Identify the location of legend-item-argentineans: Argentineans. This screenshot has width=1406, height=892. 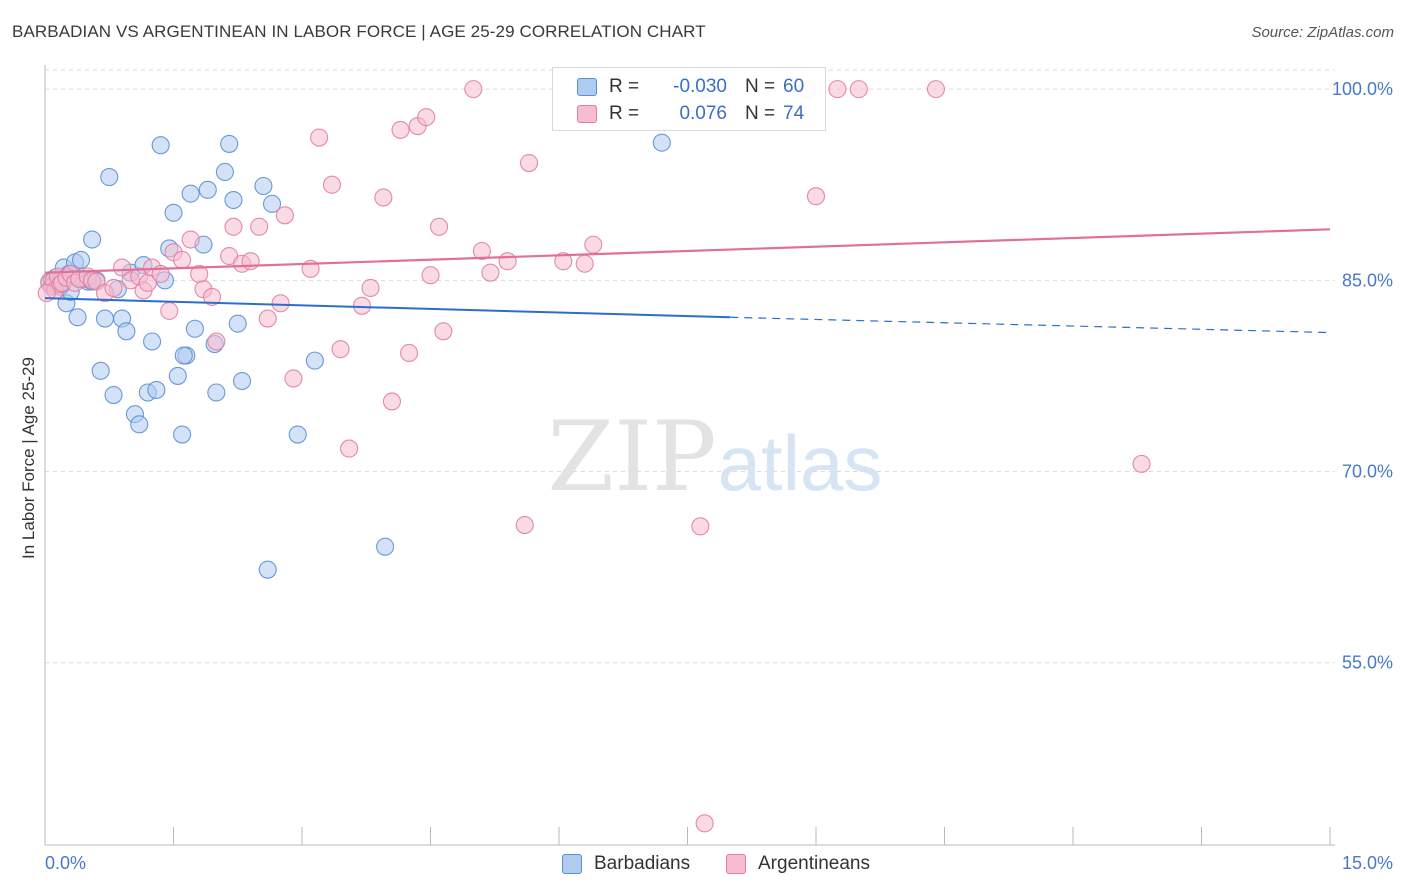
(798, 864).